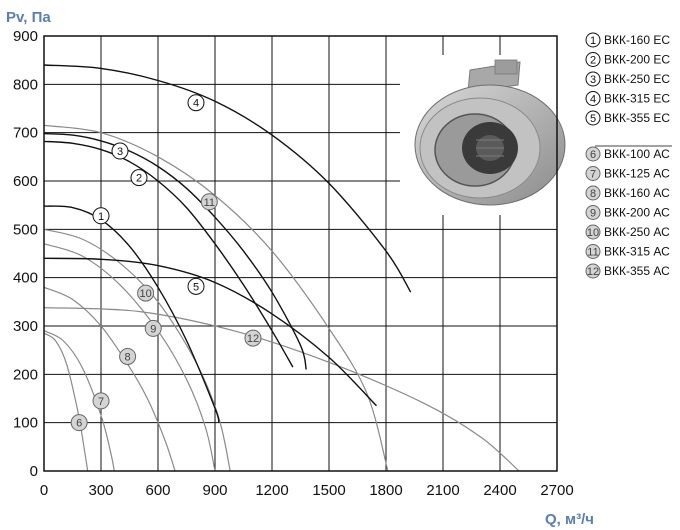 This screenshot has width=680, height=530. I want to click on legend-entry-9: ВКК-200 АС, so click(637, 213).